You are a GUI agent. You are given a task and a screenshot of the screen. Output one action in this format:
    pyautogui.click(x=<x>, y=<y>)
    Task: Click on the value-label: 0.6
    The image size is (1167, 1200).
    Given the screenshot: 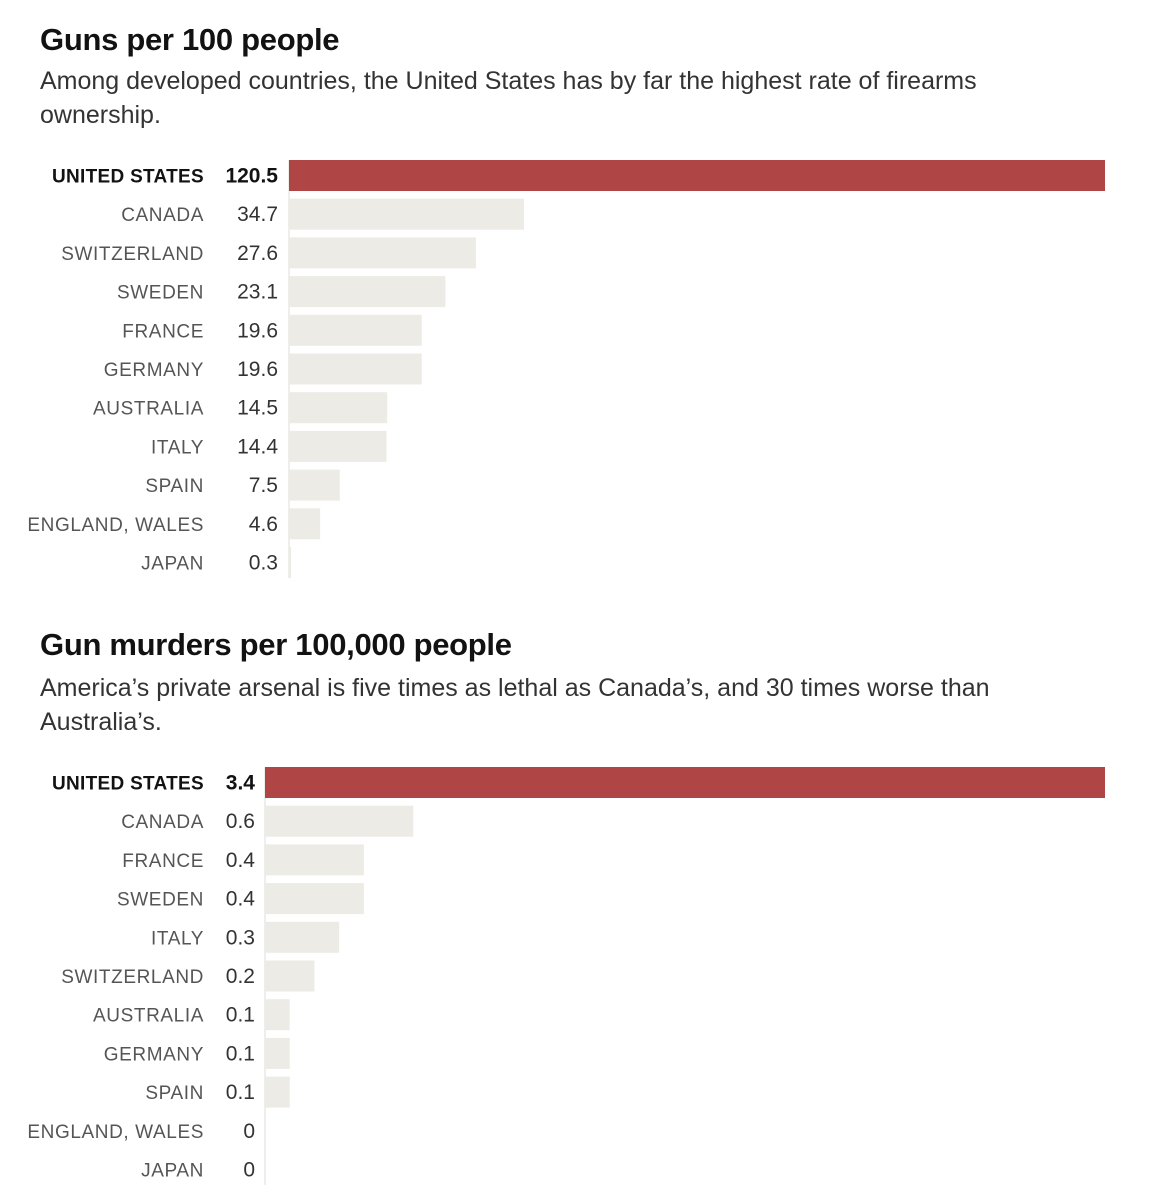 What is the action you would take?
    pyautogui.click(x=240, y=821)
    